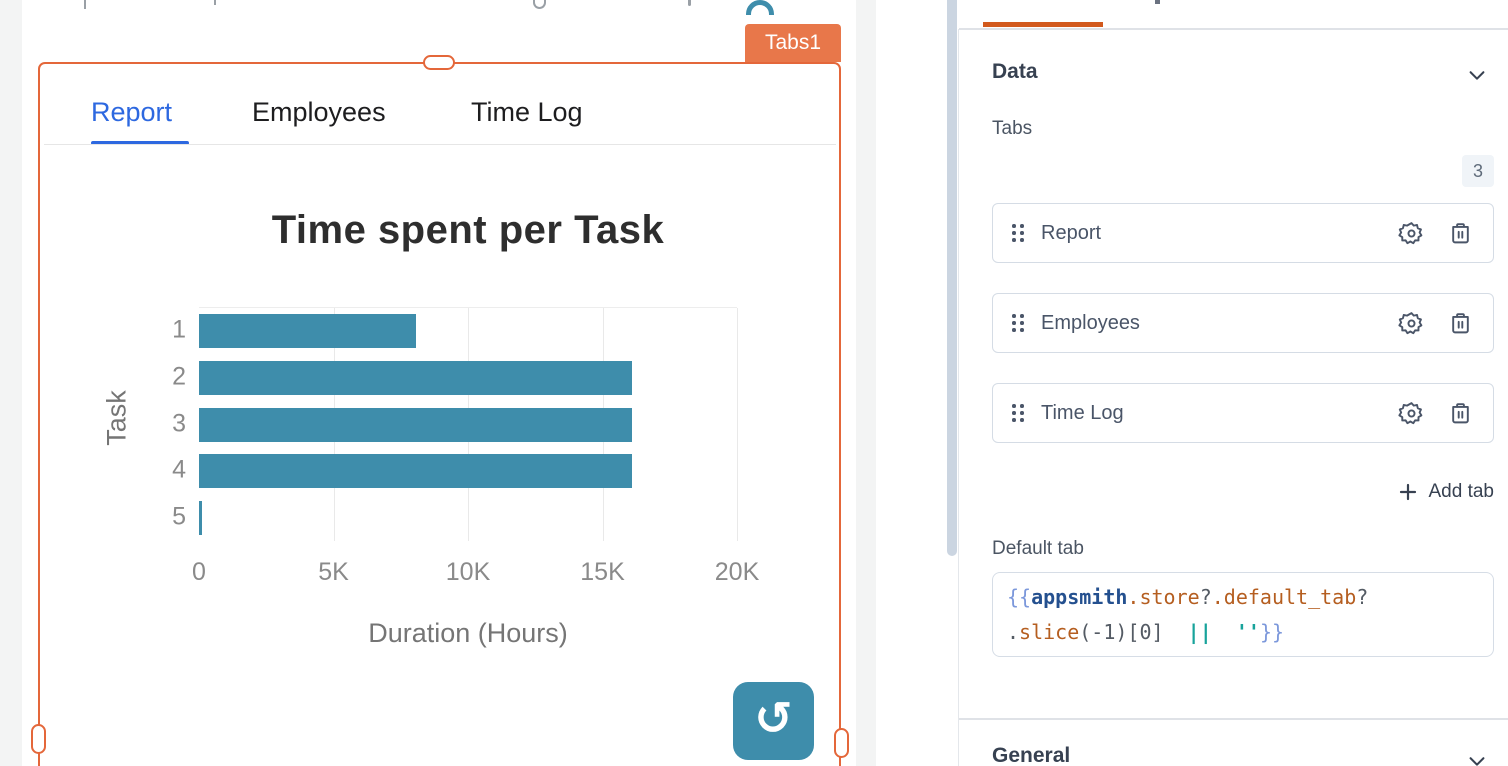  What do you see at coordinates (179, 329) in the screenshot?
I see `y-category-label: 1` at bounding box center [179, 329].